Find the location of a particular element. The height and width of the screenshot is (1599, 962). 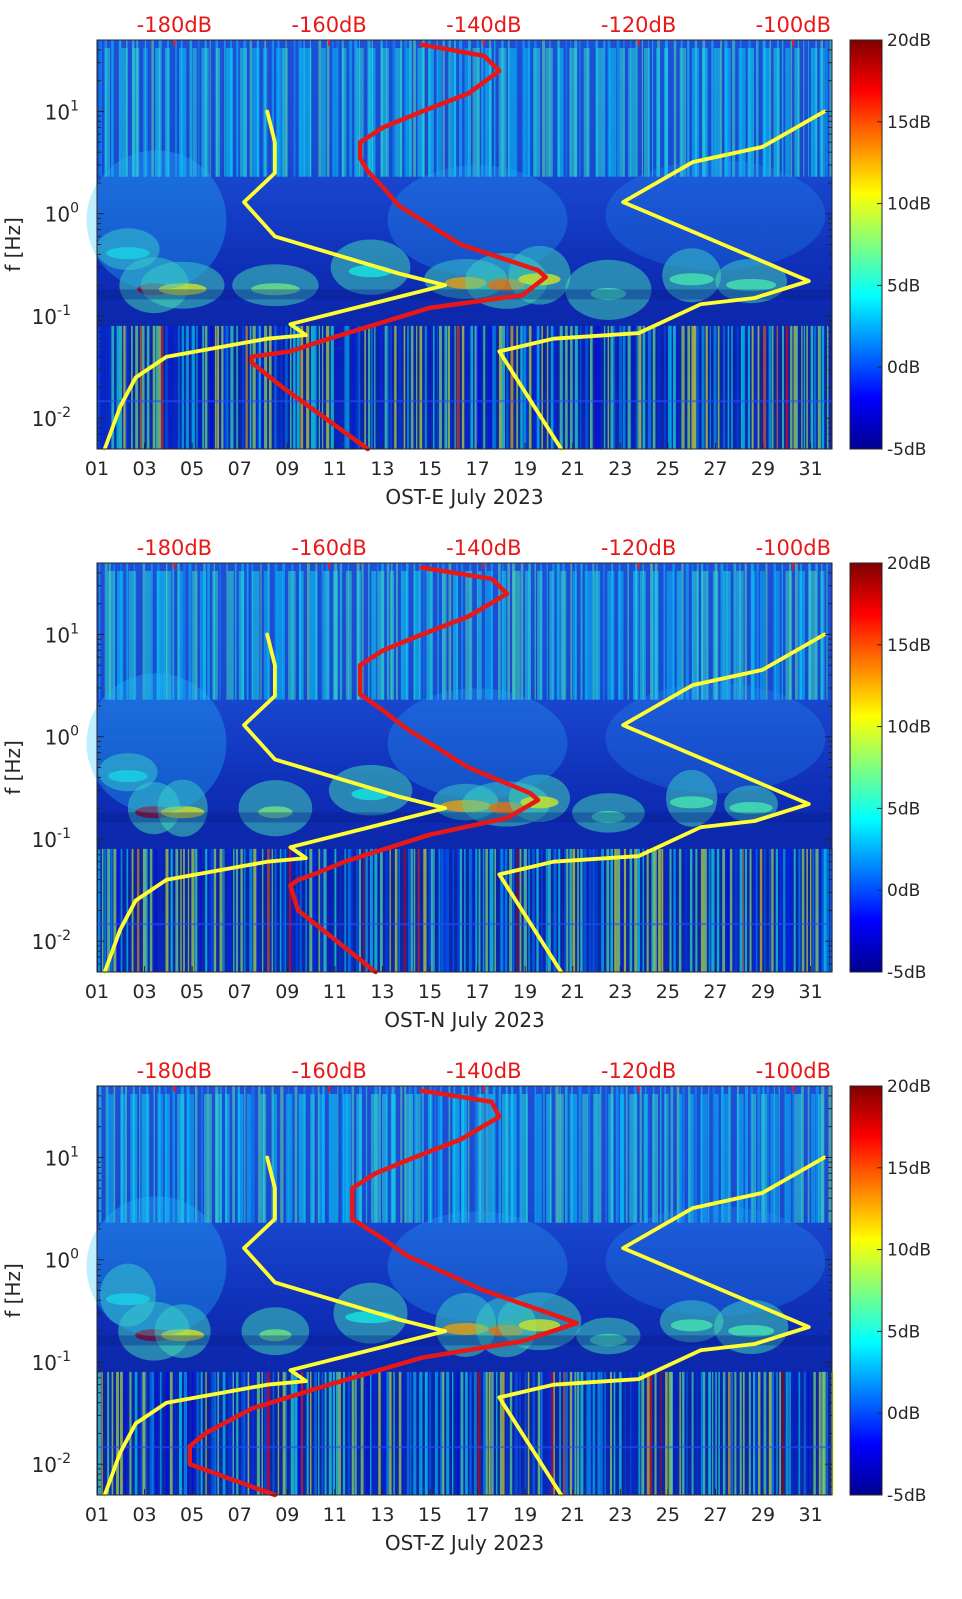

colorbar-label: 0dB is located at coordinates (903, 891).